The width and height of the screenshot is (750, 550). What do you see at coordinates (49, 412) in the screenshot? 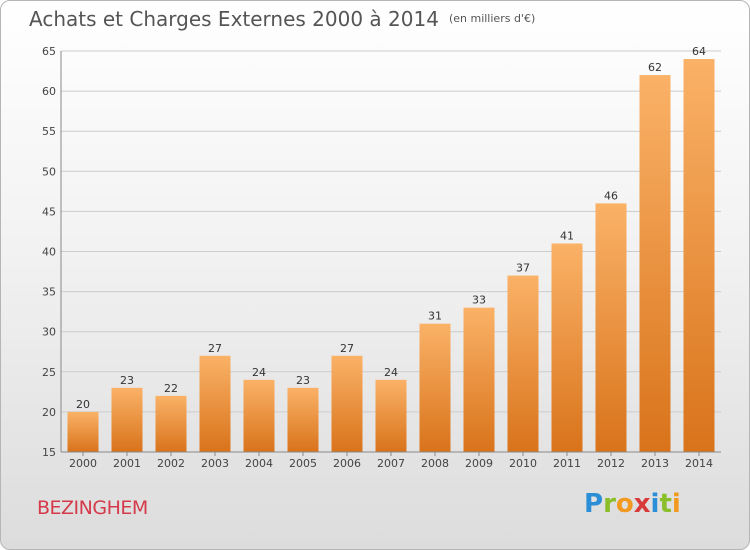
I see `y-tick-label: 20` at bounding box center [49, 412].